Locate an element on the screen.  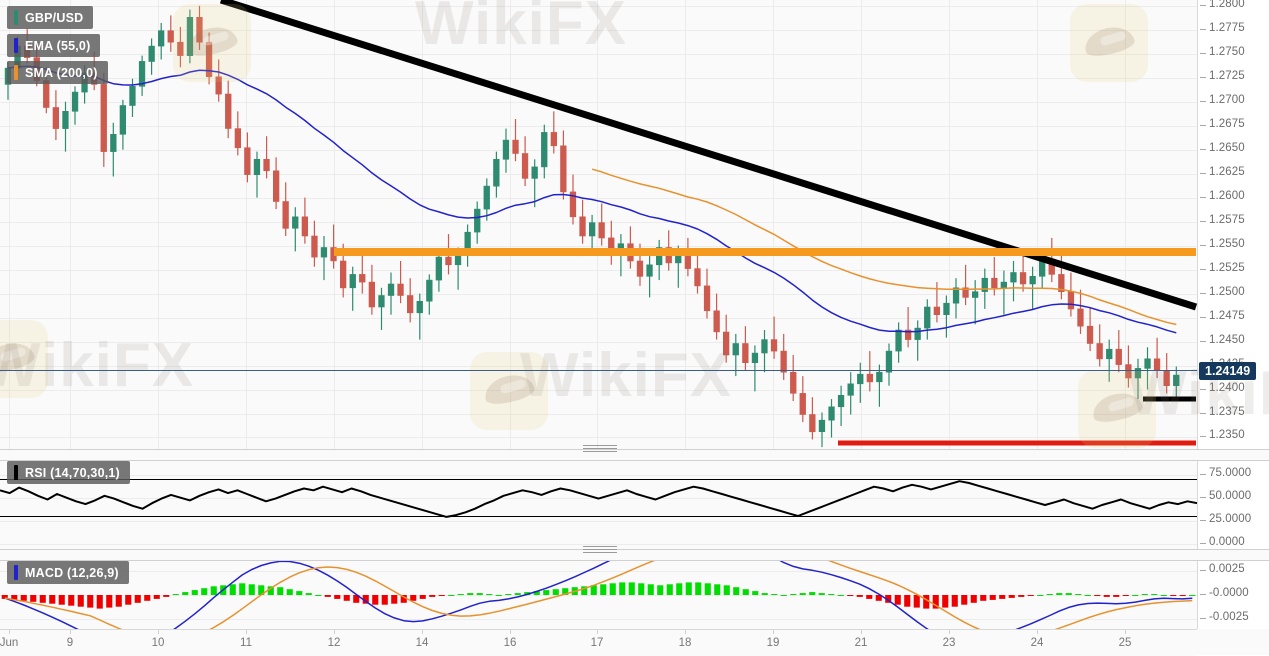
price-tick-label: 1.2775 is located at coordinates (1227, 27).